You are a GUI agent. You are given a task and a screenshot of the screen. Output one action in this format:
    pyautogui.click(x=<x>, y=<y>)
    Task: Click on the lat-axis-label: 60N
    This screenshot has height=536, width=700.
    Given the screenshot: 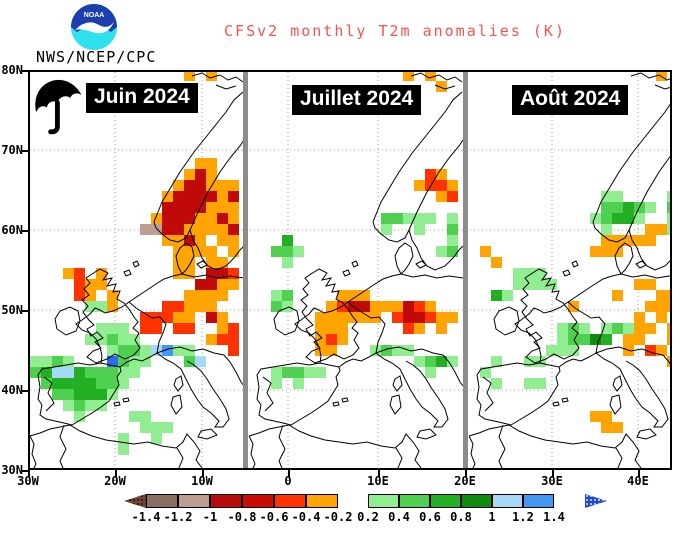 What is the action you would take?
    pyautogui.click(x=12, y=230)
    